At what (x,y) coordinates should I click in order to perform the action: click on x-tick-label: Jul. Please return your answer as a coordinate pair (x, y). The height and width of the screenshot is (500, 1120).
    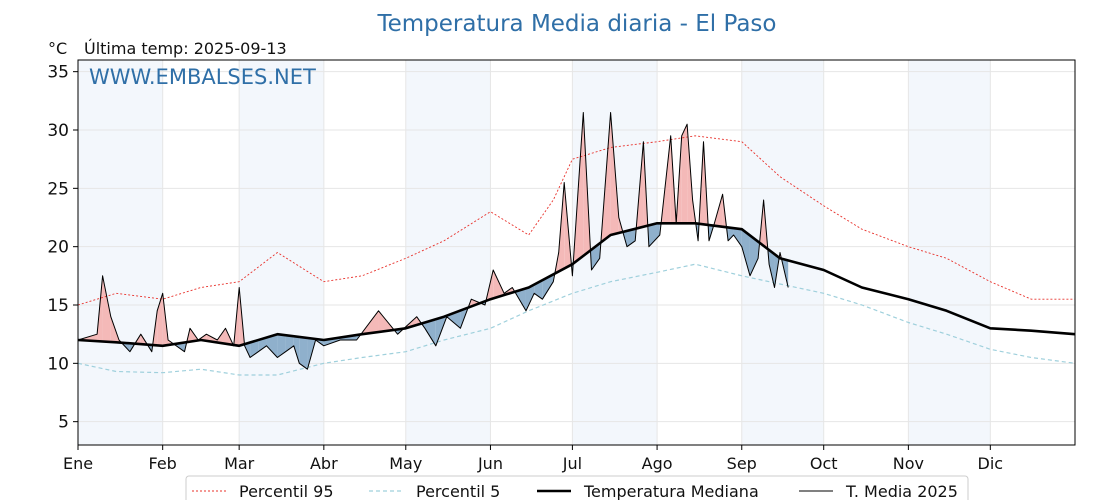
    Looking at the image, I should click on (572, 463).